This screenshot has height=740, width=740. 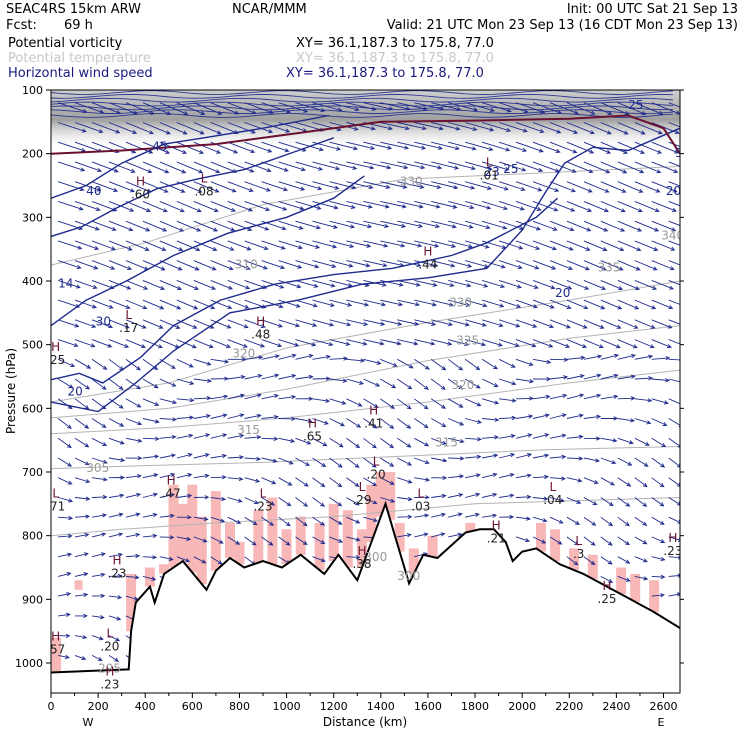 What do you see at coordinates (140, 195) in the screenshot?
I see `hl-value-0: .60` at bounding box center [140, 195].